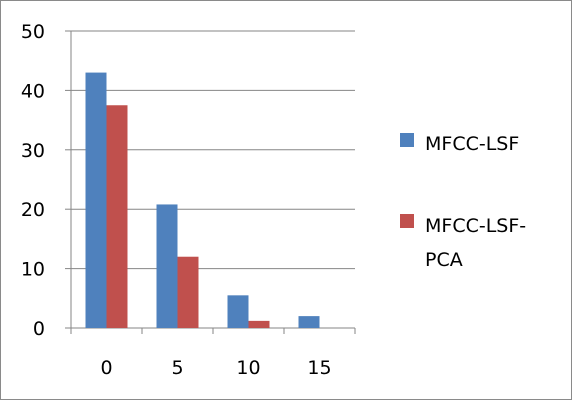 This screenshot has height=400, width=572. What do you see at coordinates (319, 368) in the screenshot?
I see `x-tick-label: 15` at bounding box center [319, 368].